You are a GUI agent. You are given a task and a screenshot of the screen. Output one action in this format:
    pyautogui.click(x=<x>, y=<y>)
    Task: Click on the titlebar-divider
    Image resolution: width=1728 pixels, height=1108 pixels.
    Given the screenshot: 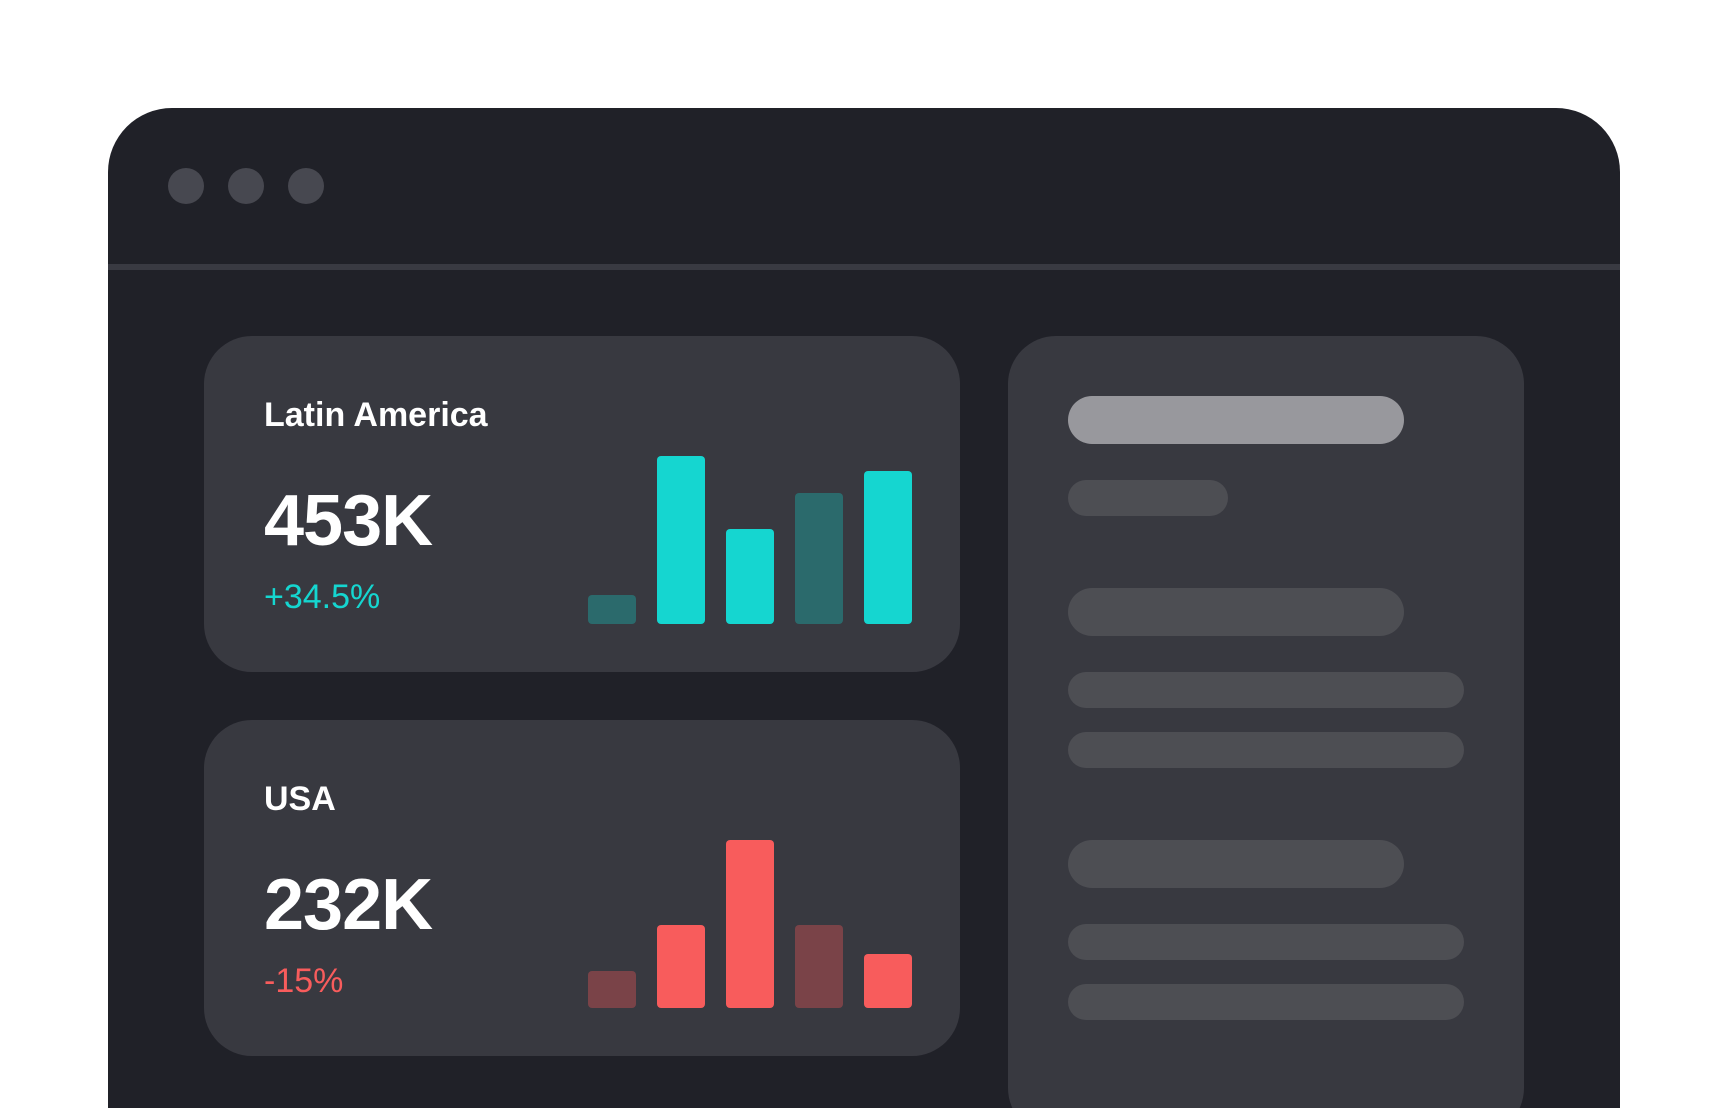 What is the action you would take?
    pyautogui.click(x=864, y=267)
    